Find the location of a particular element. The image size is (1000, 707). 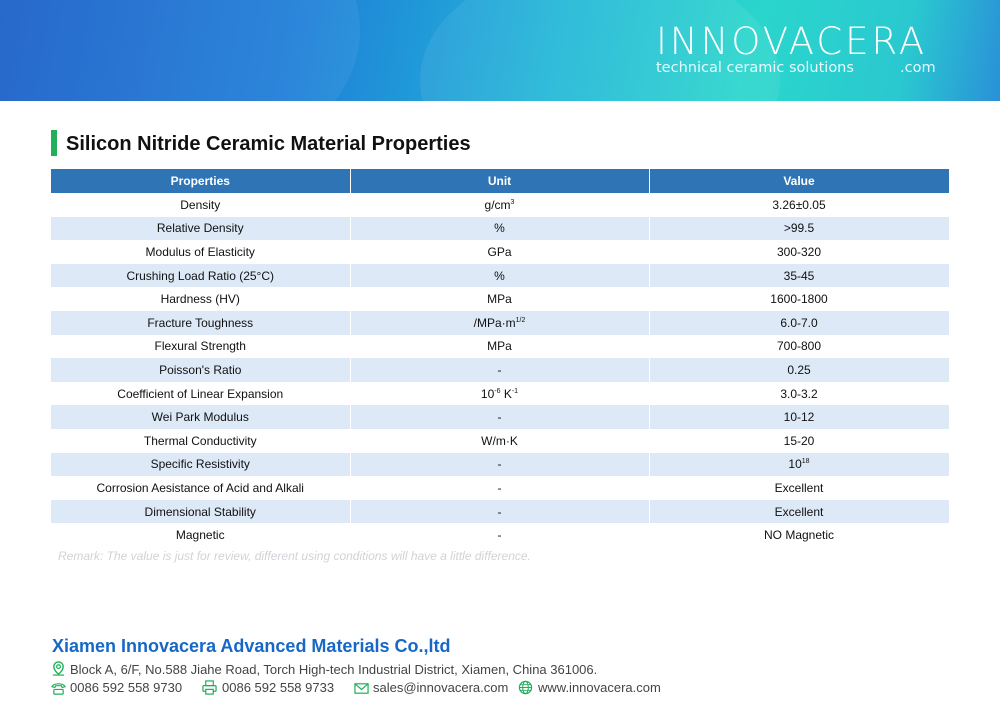

value-text: 3.26±0.05 is located at coordinates (799, 204).